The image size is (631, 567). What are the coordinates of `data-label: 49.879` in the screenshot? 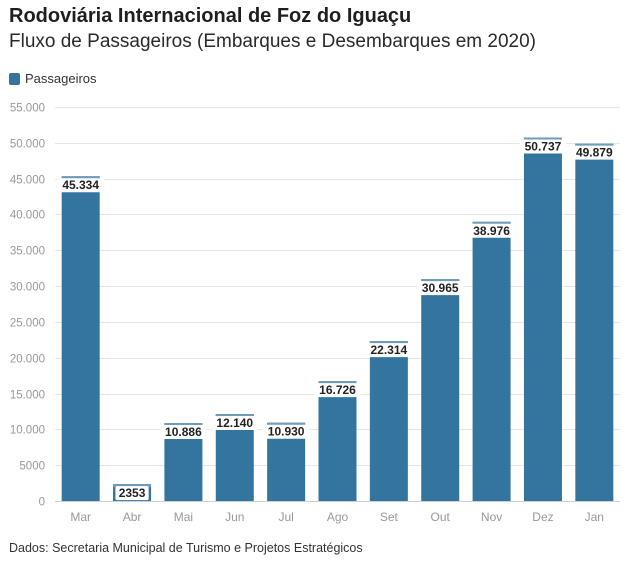 It's located at (594, 153).